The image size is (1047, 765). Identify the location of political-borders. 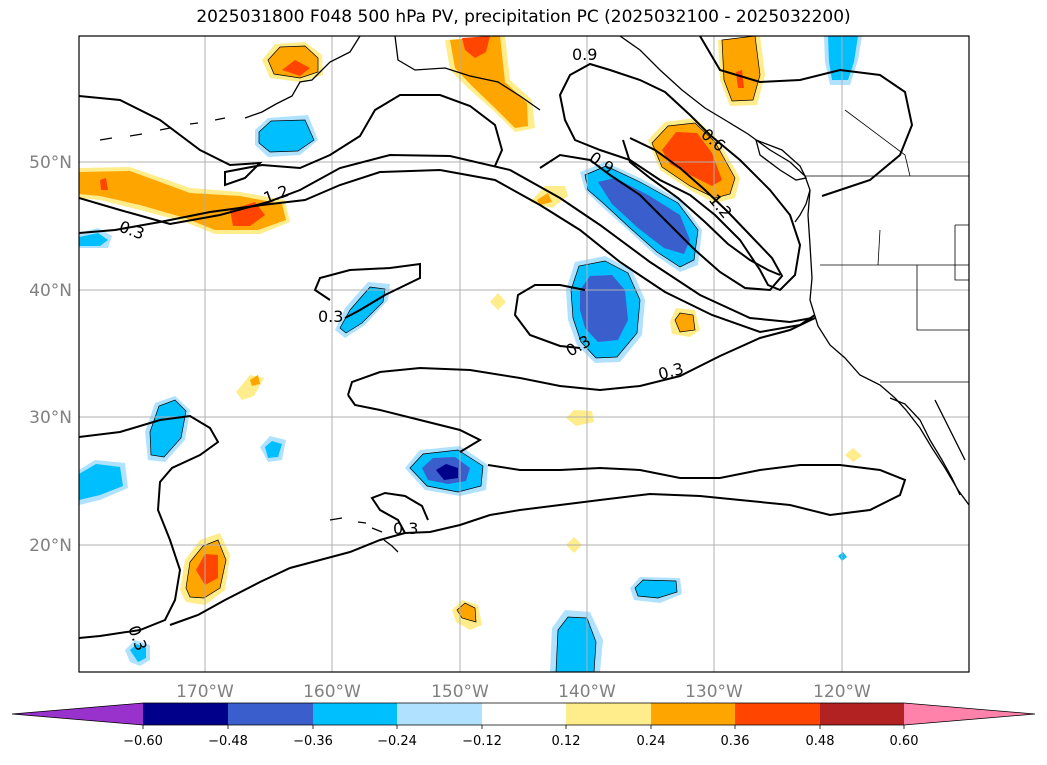
(887, 246).